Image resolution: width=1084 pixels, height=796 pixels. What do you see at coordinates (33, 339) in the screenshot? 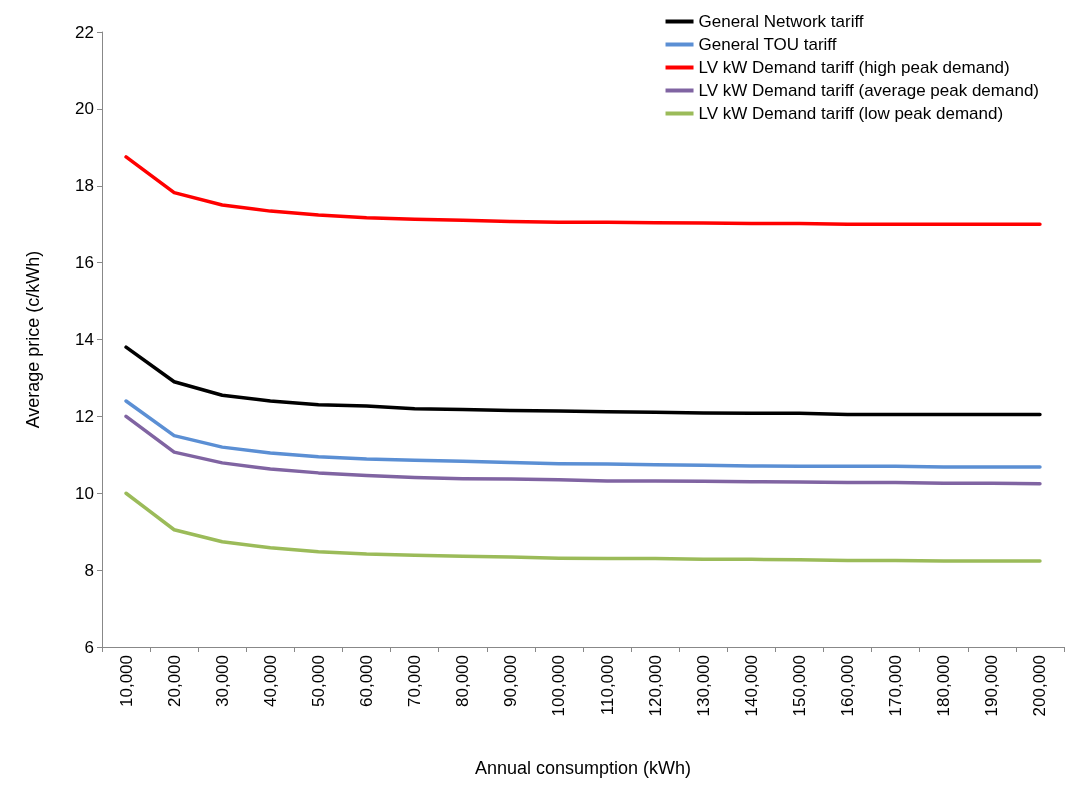
I see `y-axis-title: Average price (c/kWh)` at bounding box center [33, 339].